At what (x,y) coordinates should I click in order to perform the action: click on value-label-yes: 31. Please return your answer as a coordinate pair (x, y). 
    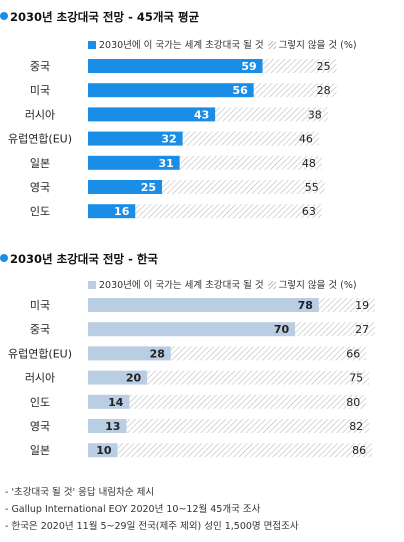
    Looking at the image, I should click on (165, 163).